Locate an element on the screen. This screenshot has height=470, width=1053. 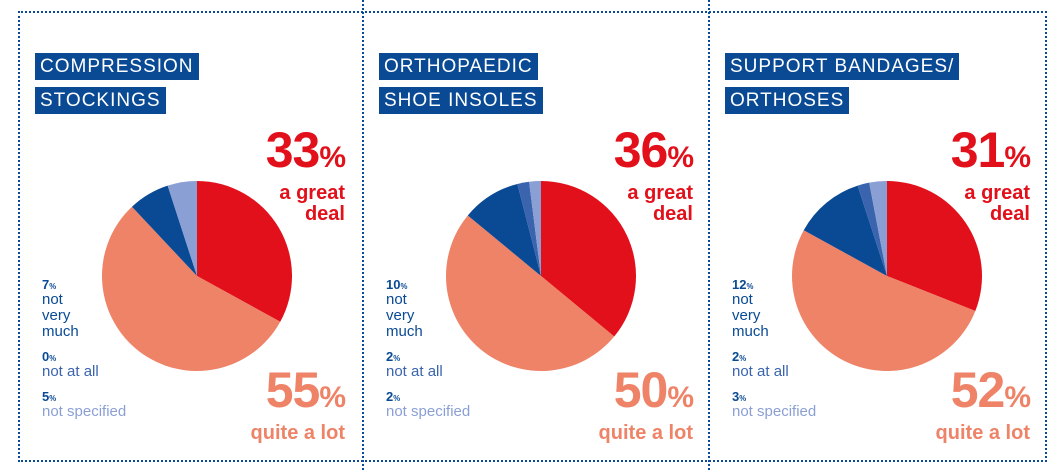
big-label: 33% a great deal is located at coordinates (295, 173).